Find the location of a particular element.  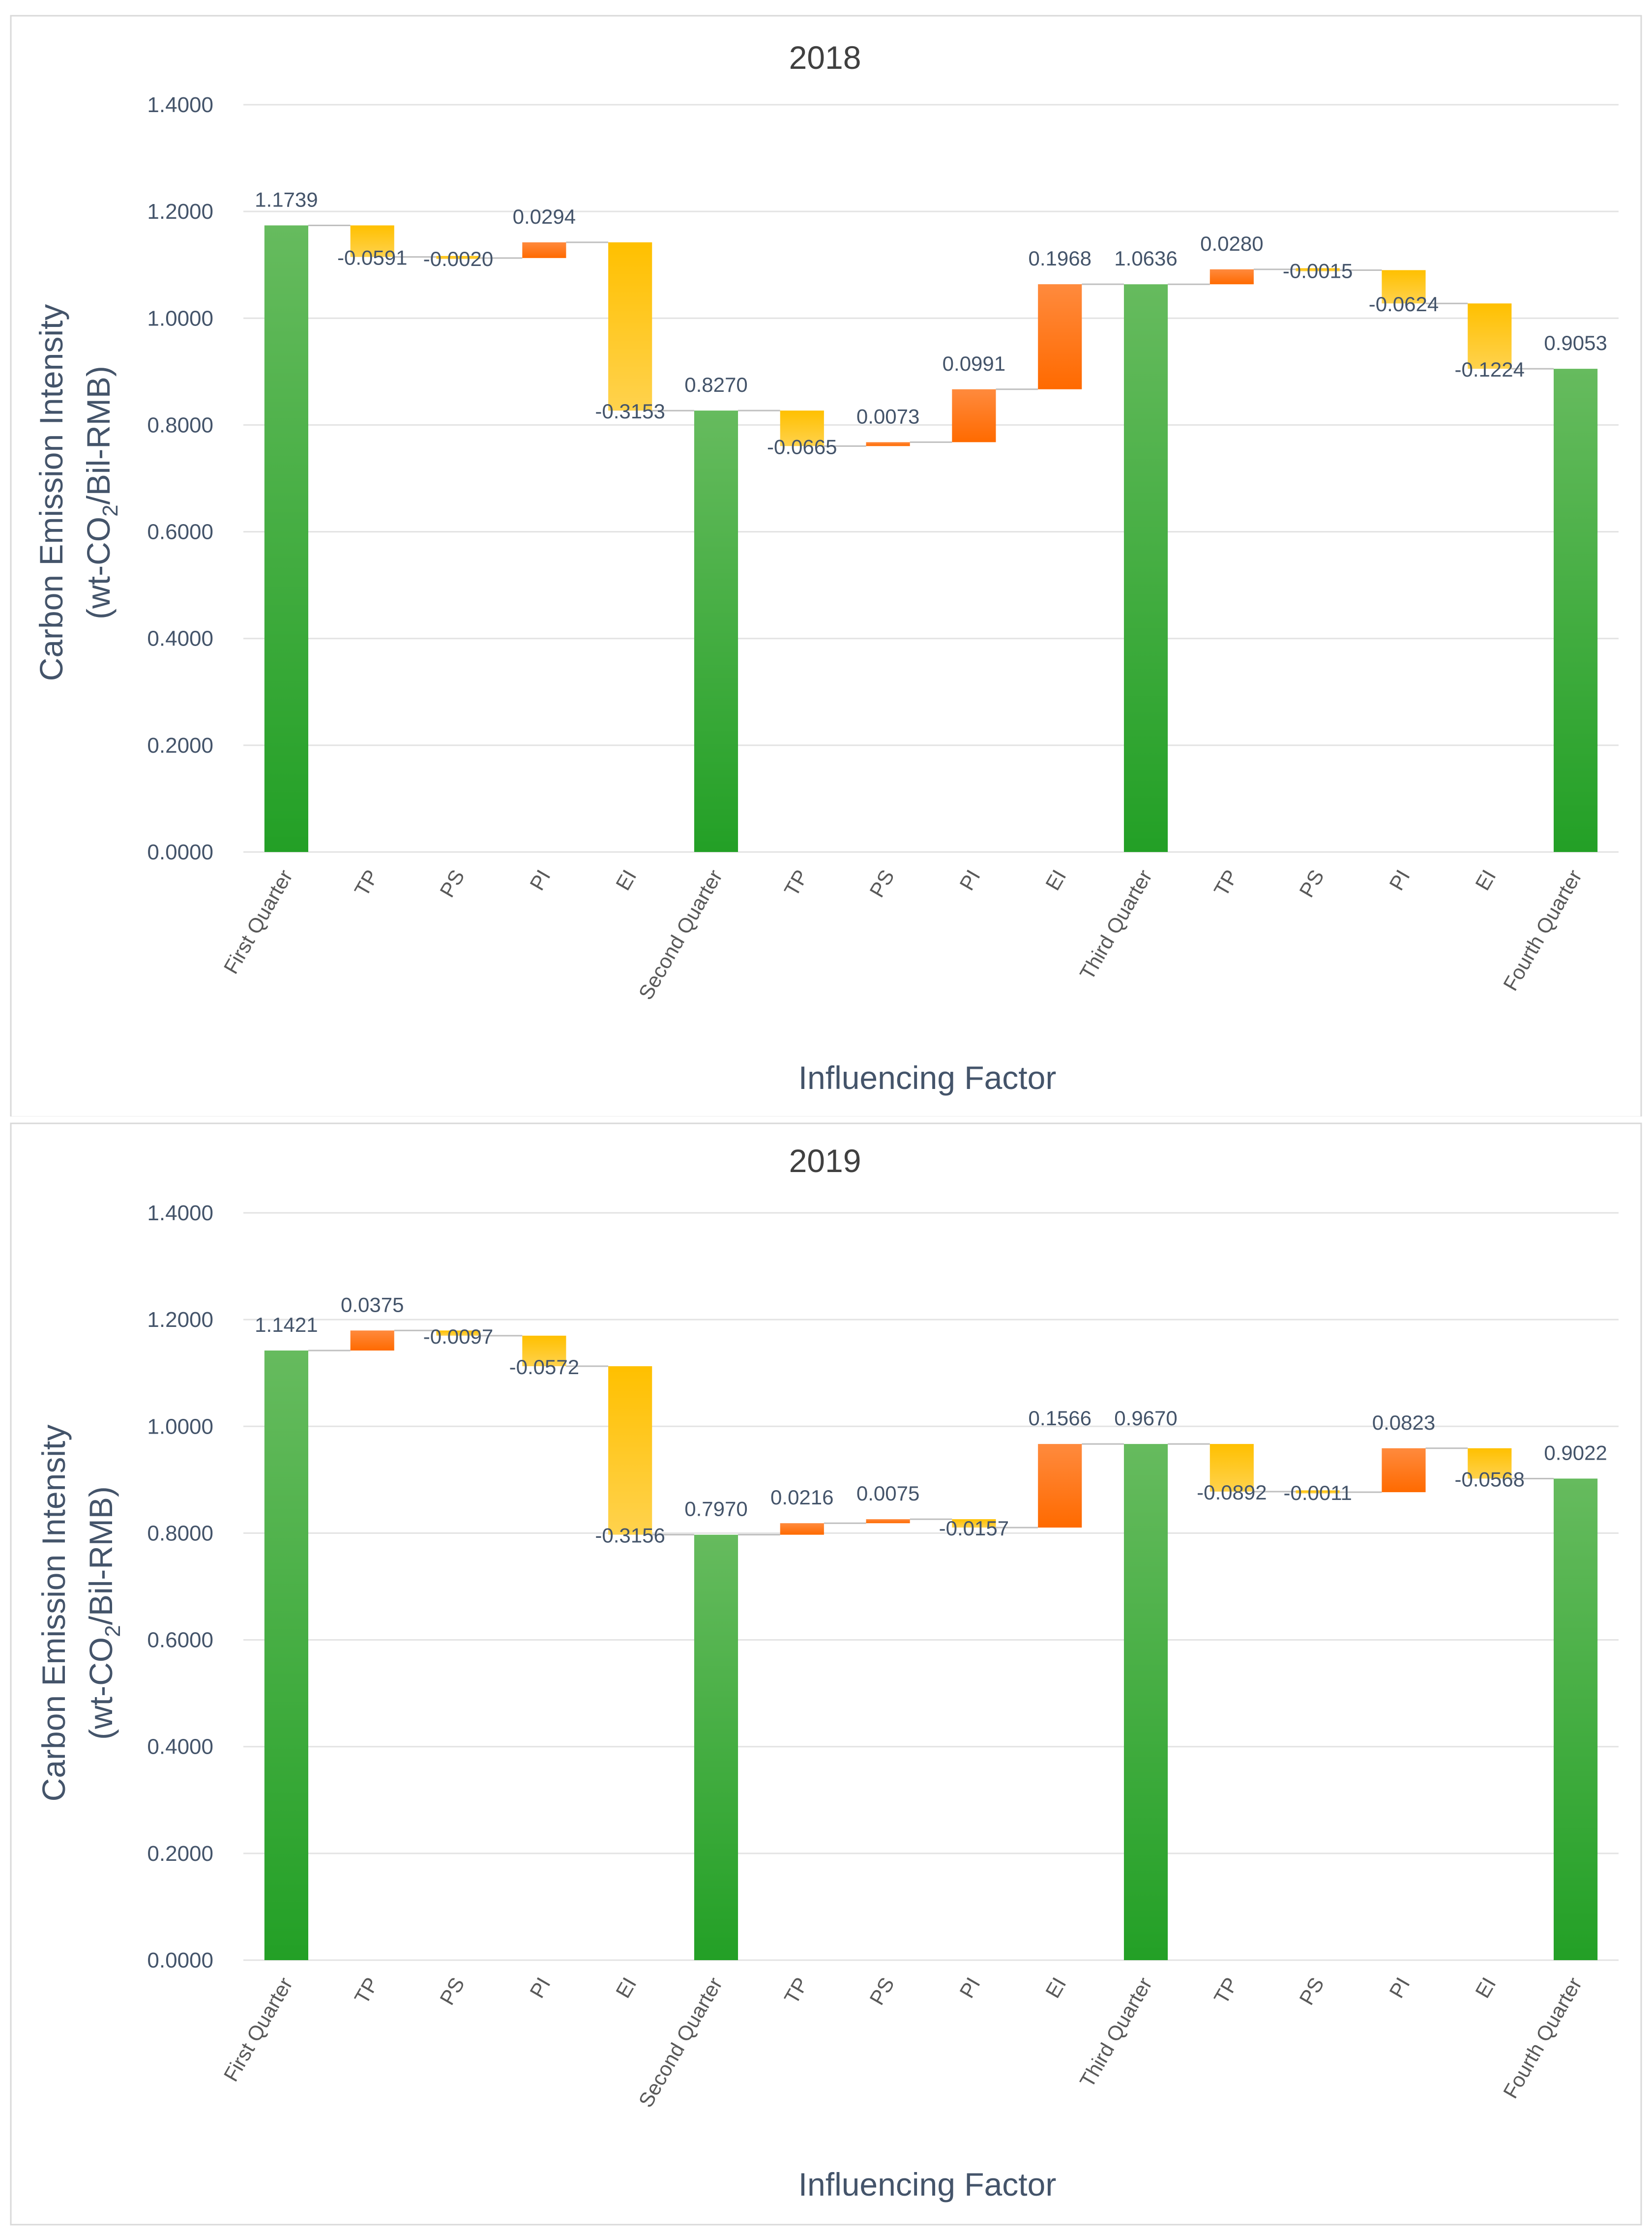

data-label: 0.0823 is located at coordinates (1403, 1422).